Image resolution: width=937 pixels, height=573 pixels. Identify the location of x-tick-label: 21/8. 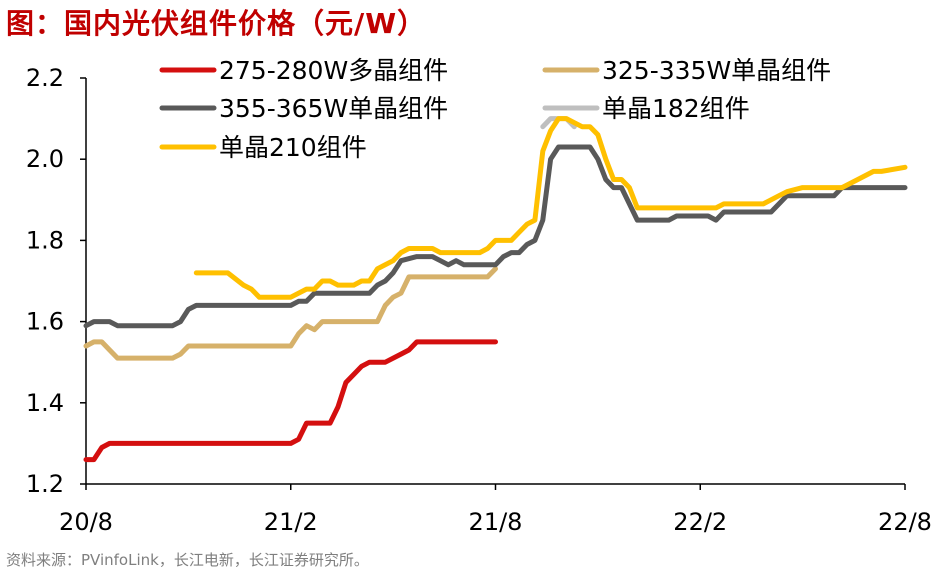
(496, 522).